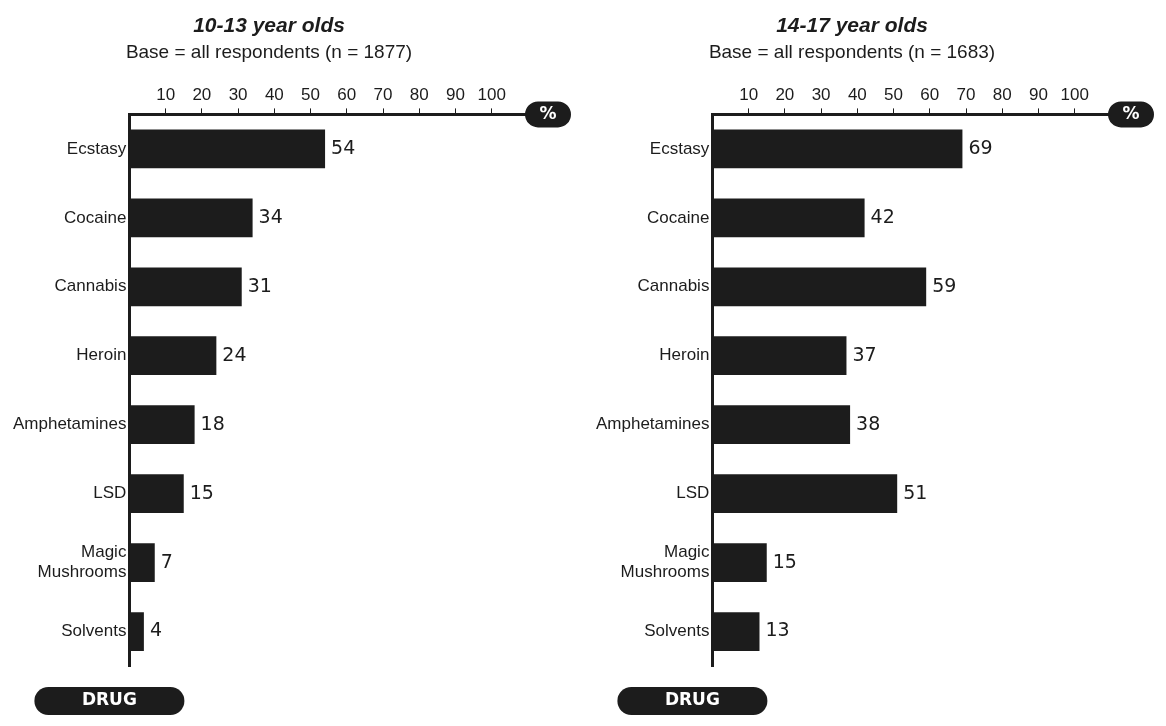 Image resolution: width=1166 pixels, height=726 pixels. Describe the element at coordinates (269, 51) in the screenshot. I see `chart-subtitle: Base = all respondents (n = 1877)` at that location.